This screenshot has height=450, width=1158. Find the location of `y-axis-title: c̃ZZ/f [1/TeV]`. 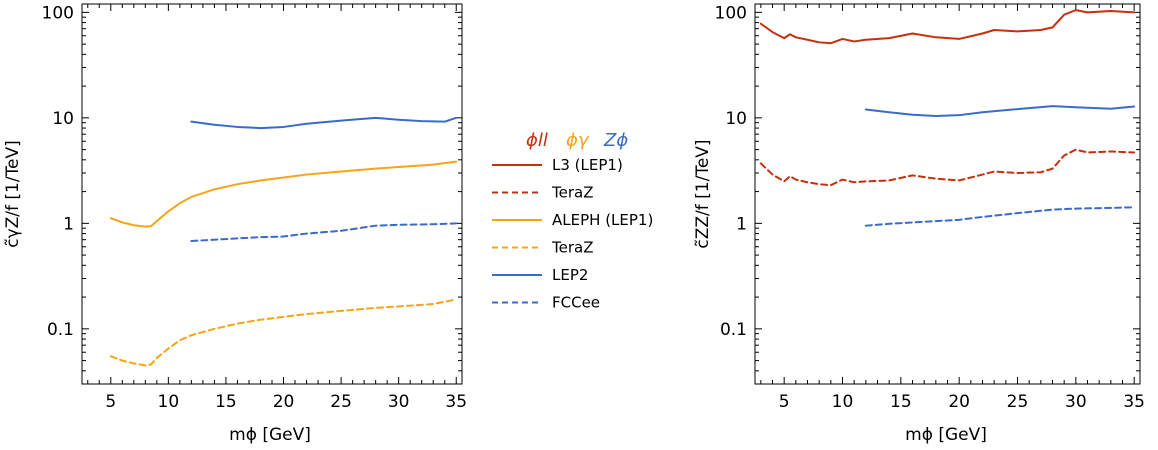

y-axis-title: c̃ZZ/f [1/TeV] is located at coordinates (703, 193).